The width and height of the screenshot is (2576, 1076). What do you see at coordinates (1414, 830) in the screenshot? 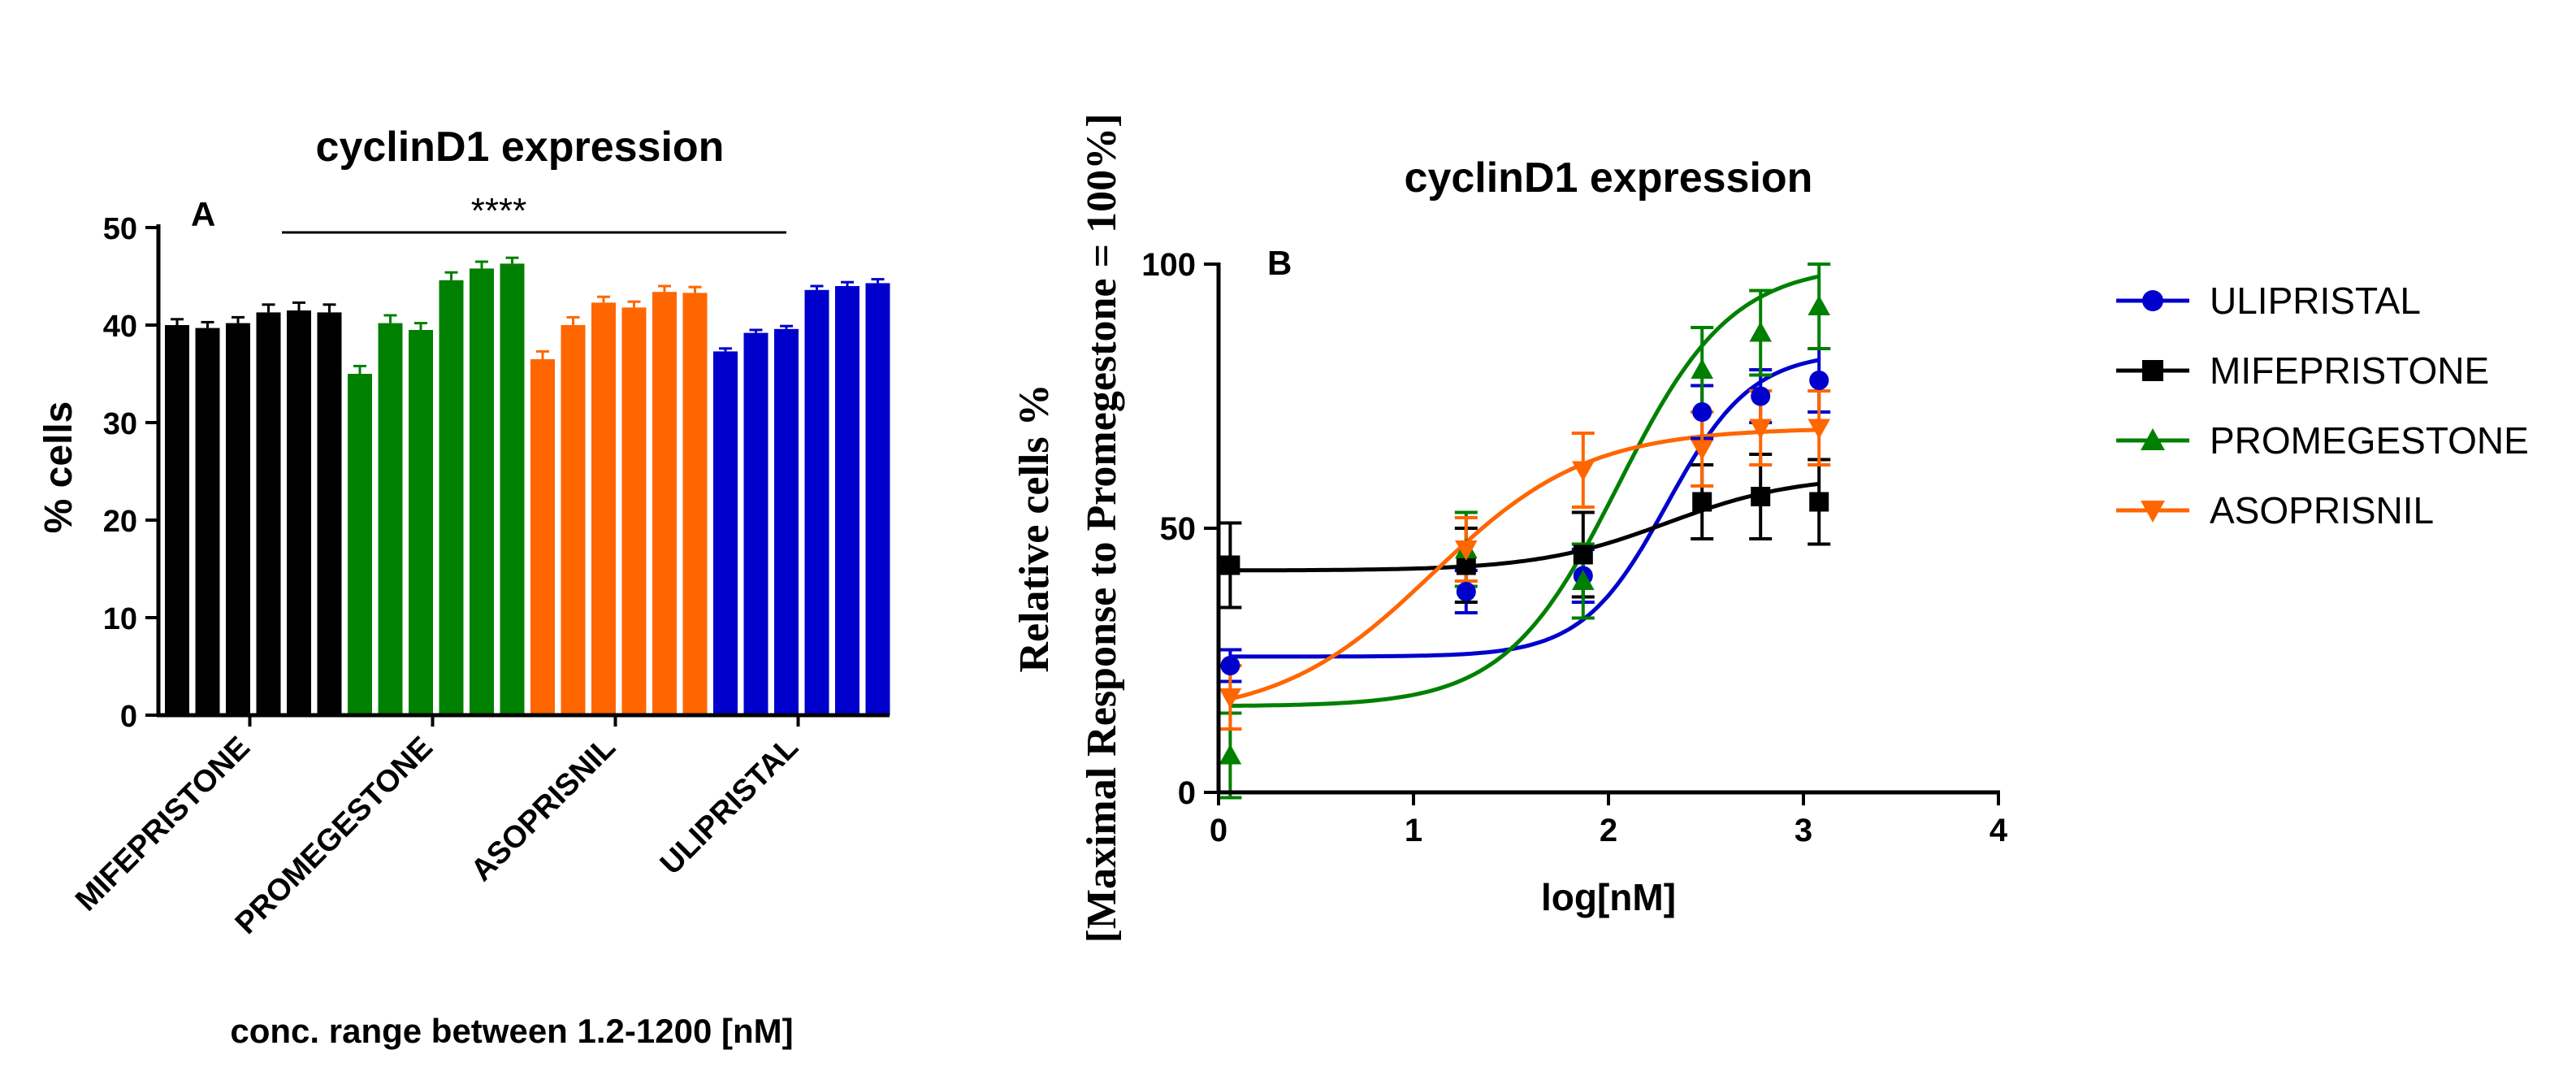
I see `x-tick-label: 1` at bounding box center [1414, 830].